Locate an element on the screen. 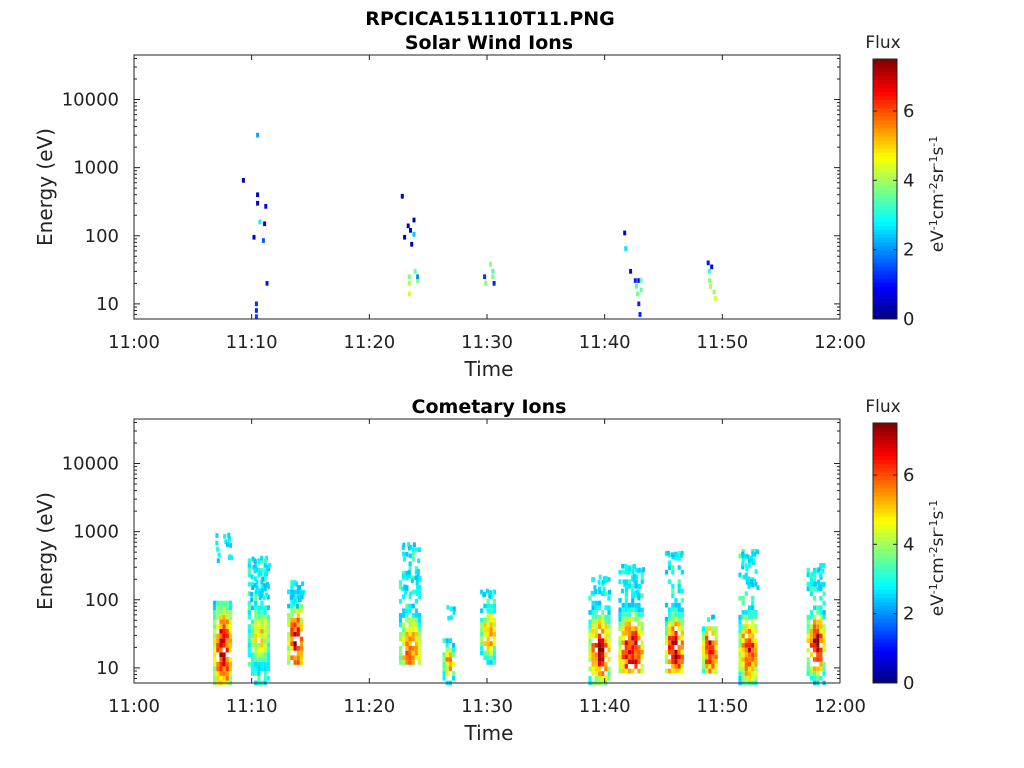  y-tick-label: 10 is located at coordinates (107, 668).